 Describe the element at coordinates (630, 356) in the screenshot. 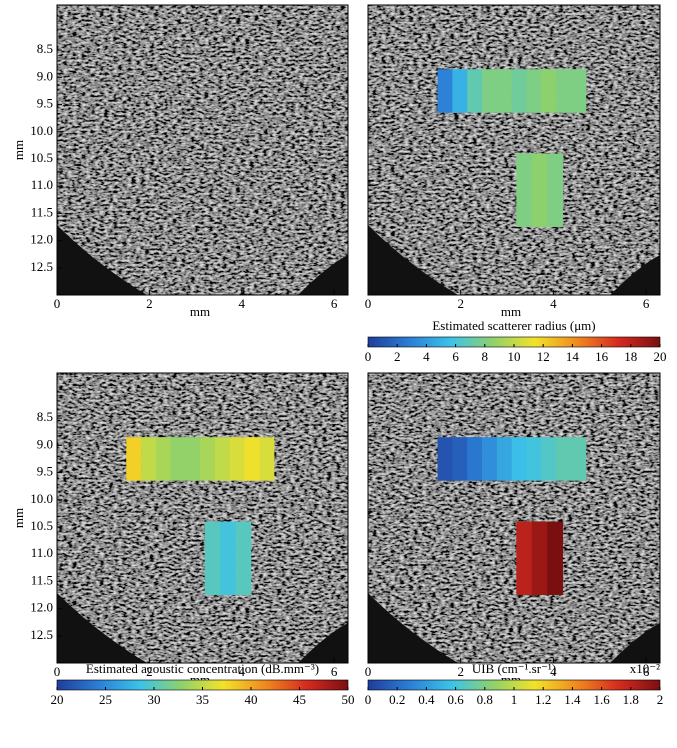

I see `colorbar-tick-label: 18` at that location.